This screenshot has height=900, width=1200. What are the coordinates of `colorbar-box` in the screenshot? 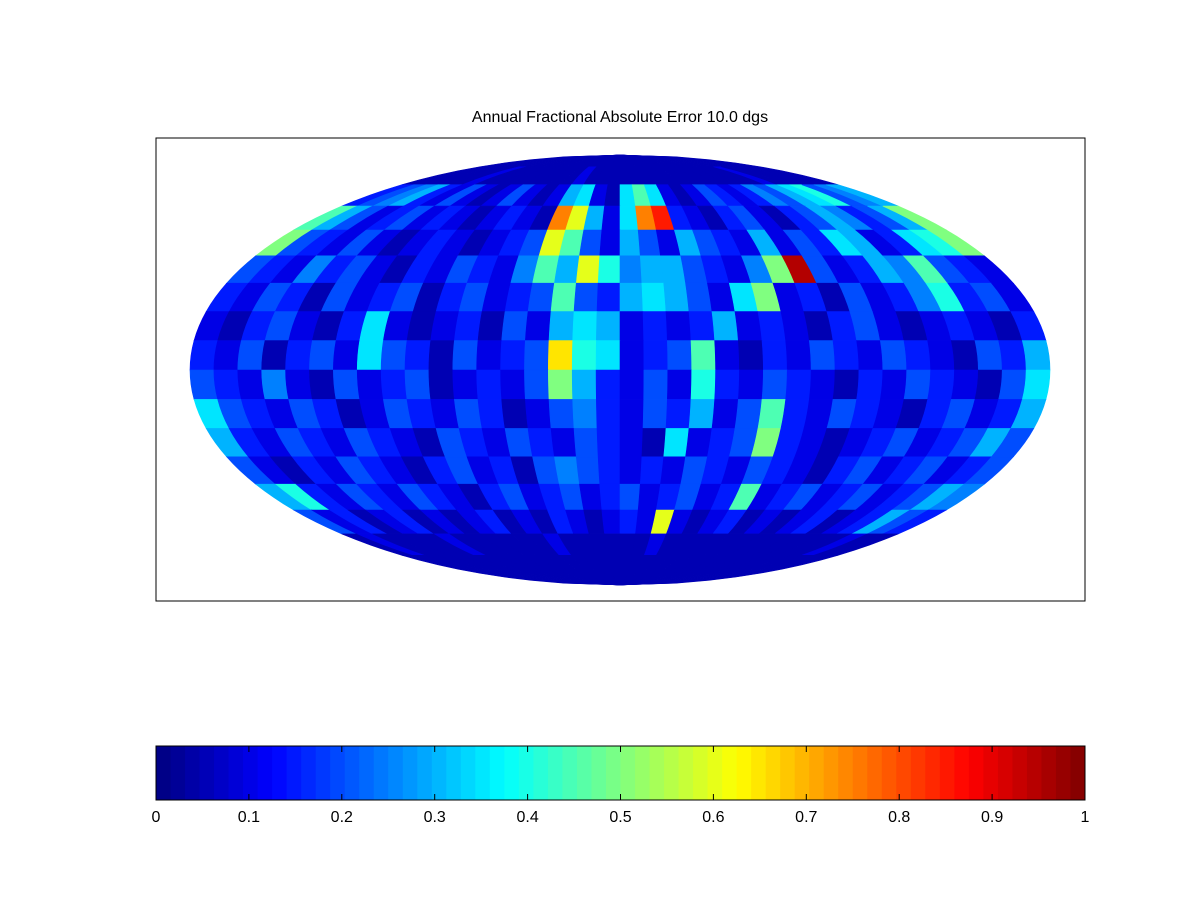 It's located at (620, 773).